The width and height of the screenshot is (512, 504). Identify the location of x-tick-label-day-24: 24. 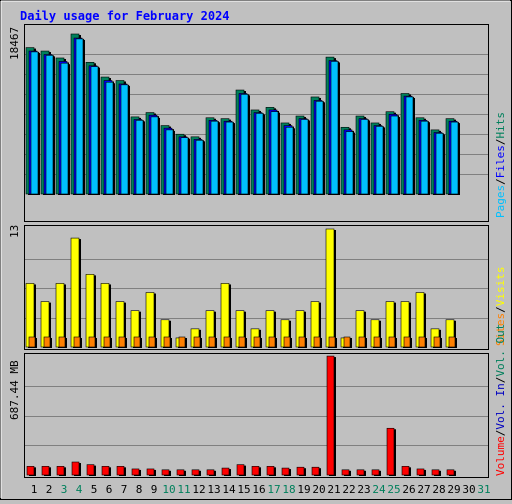
(379, 489).